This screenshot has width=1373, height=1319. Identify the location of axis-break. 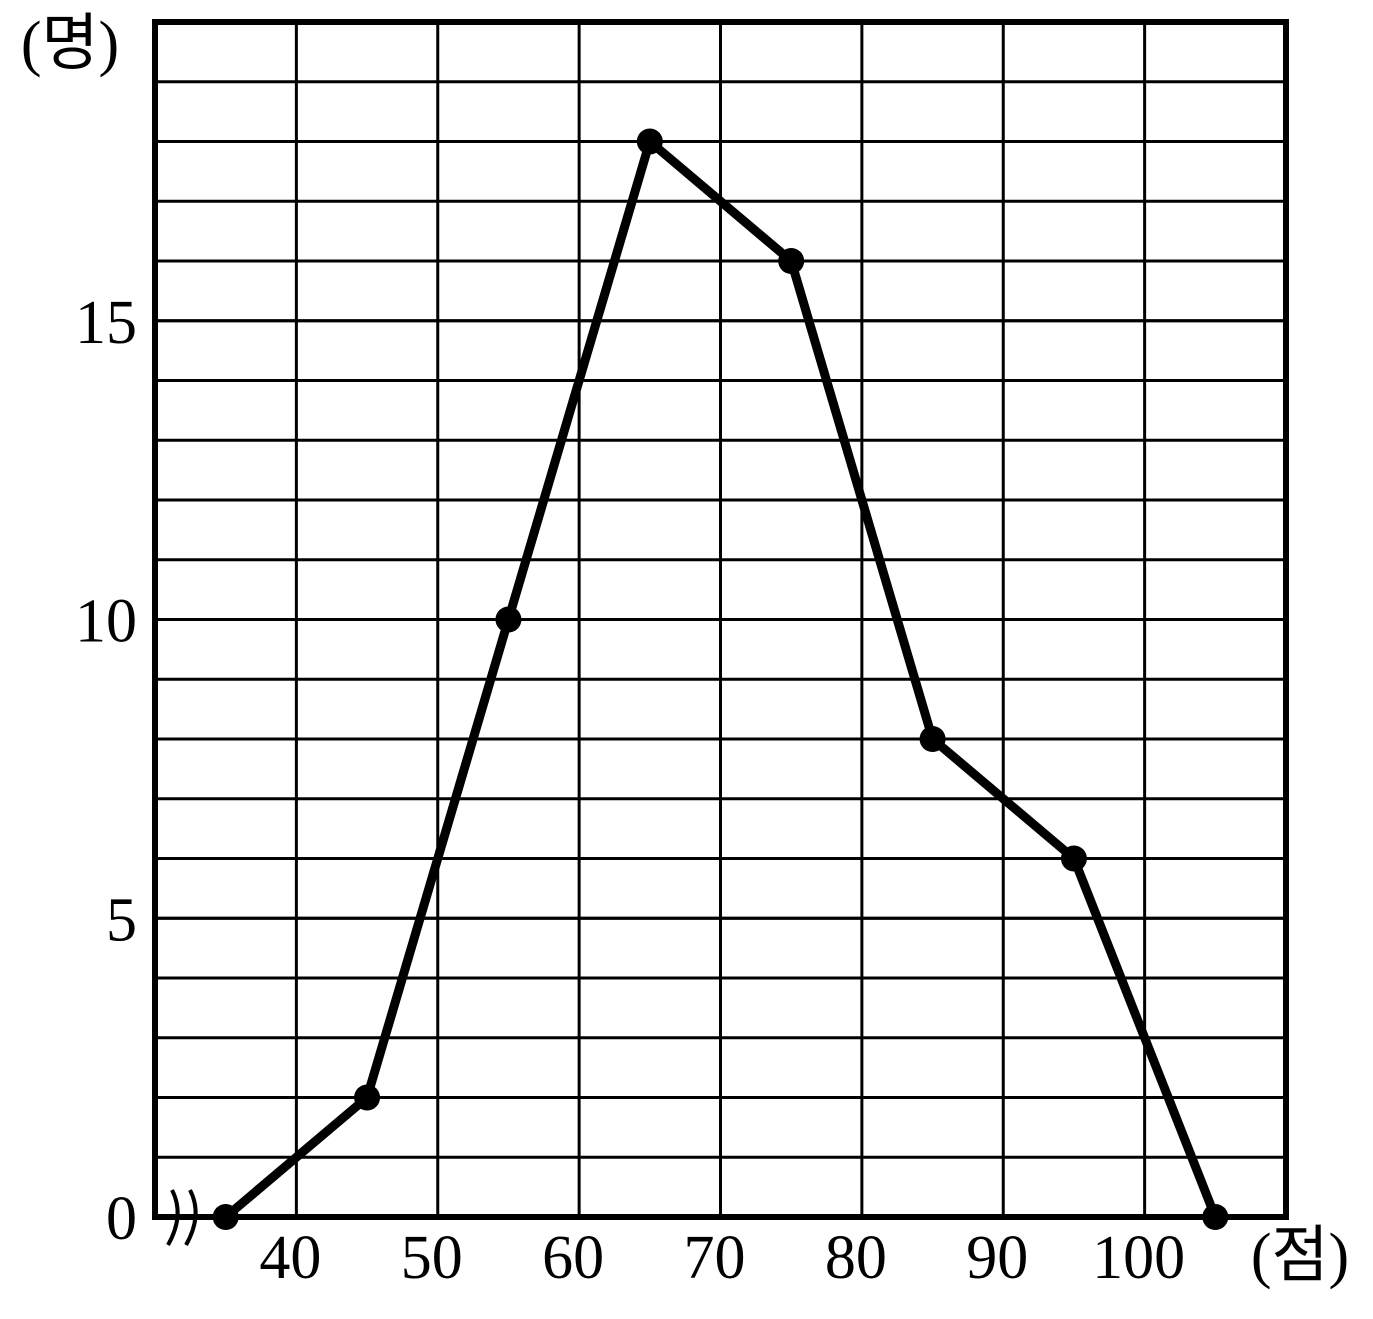
(182, 1217).